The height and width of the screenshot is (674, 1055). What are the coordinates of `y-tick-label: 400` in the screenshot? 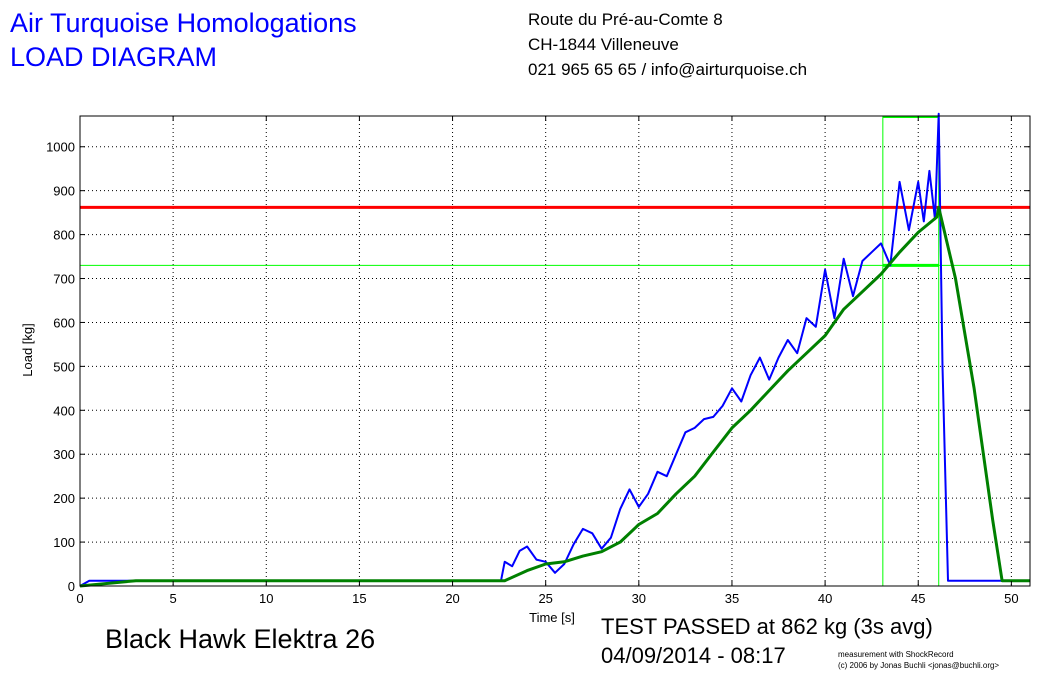 It's located at (64, 410).